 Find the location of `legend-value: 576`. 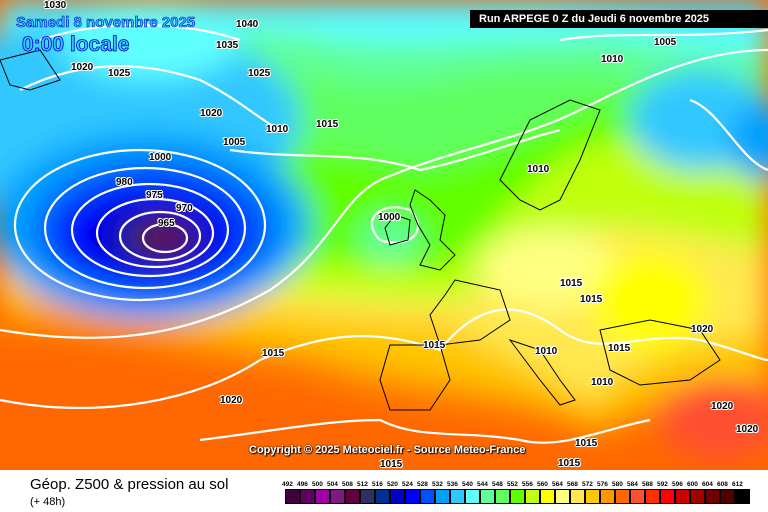

legend-value: 576 is located at coordinates (602, 484).